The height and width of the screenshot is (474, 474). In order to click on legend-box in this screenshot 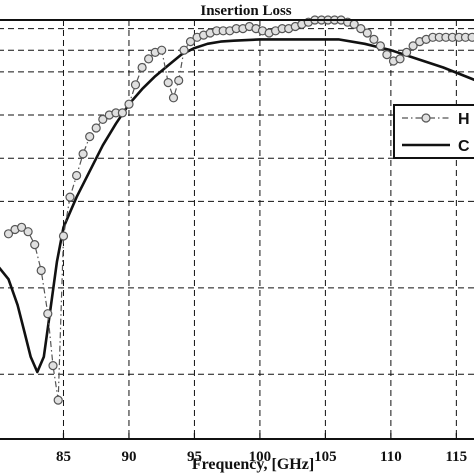, I will do `click(433, 131)`.